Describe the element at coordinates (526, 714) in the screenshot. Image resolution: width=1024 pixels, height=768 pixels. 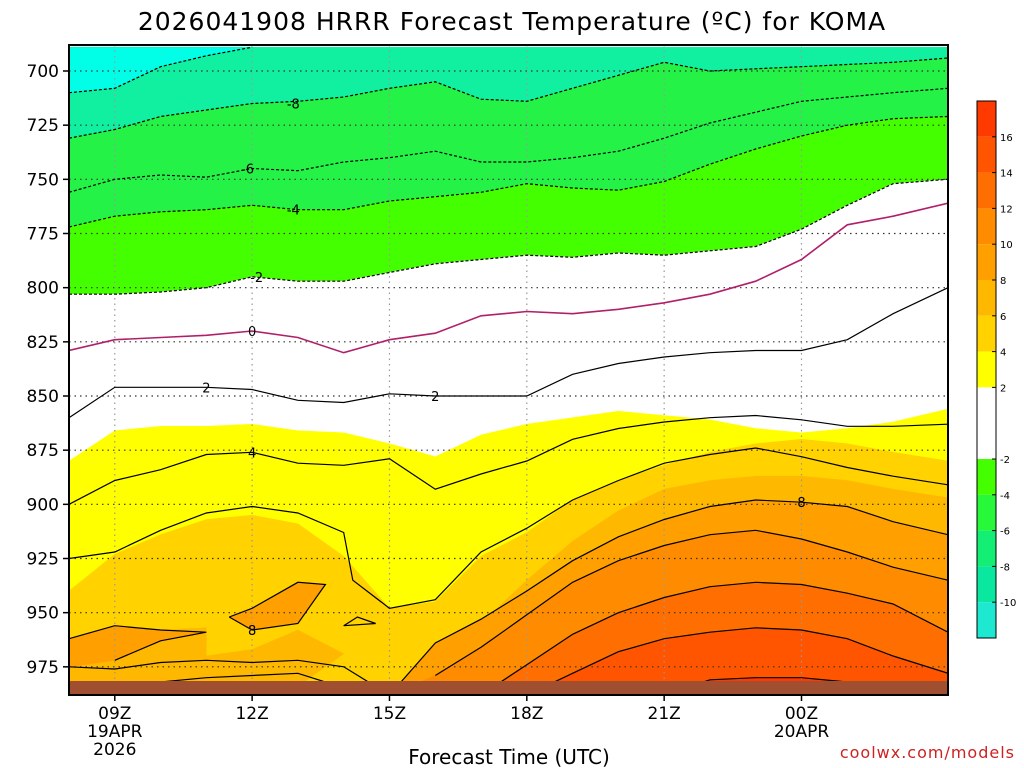
I see `x-tick-label-18Z: 18Z` at that location.